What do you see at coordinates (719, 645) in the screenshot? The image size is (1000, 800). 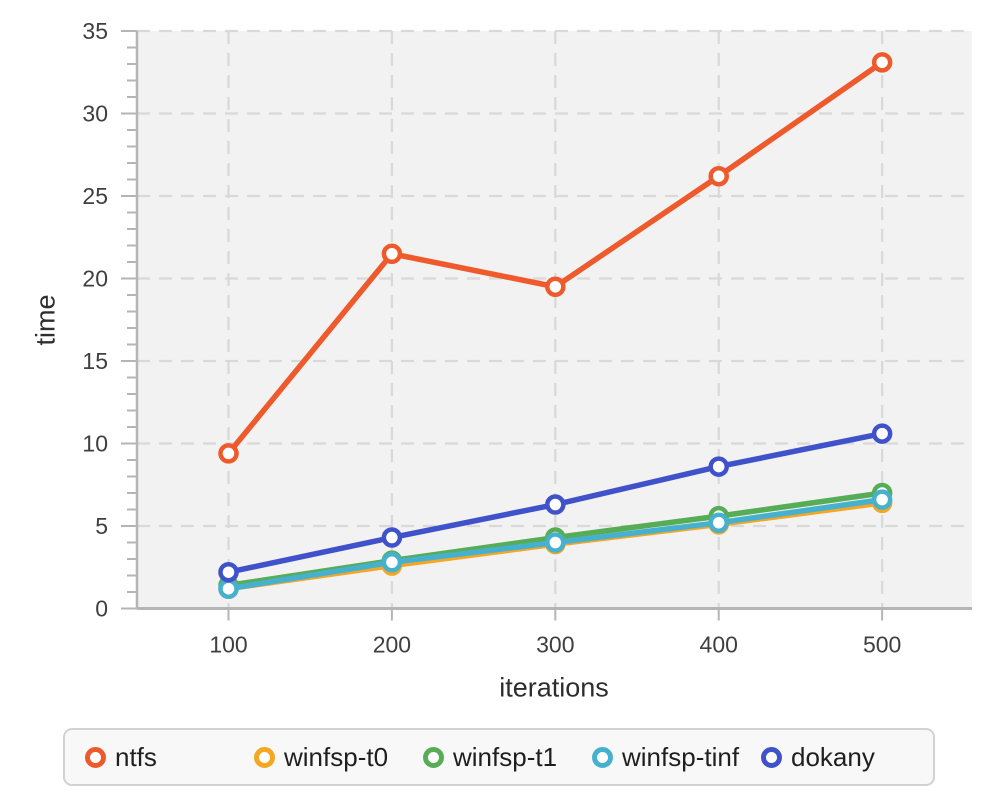 I see `x-tick-label: 400` at bounding box center [719, 645].